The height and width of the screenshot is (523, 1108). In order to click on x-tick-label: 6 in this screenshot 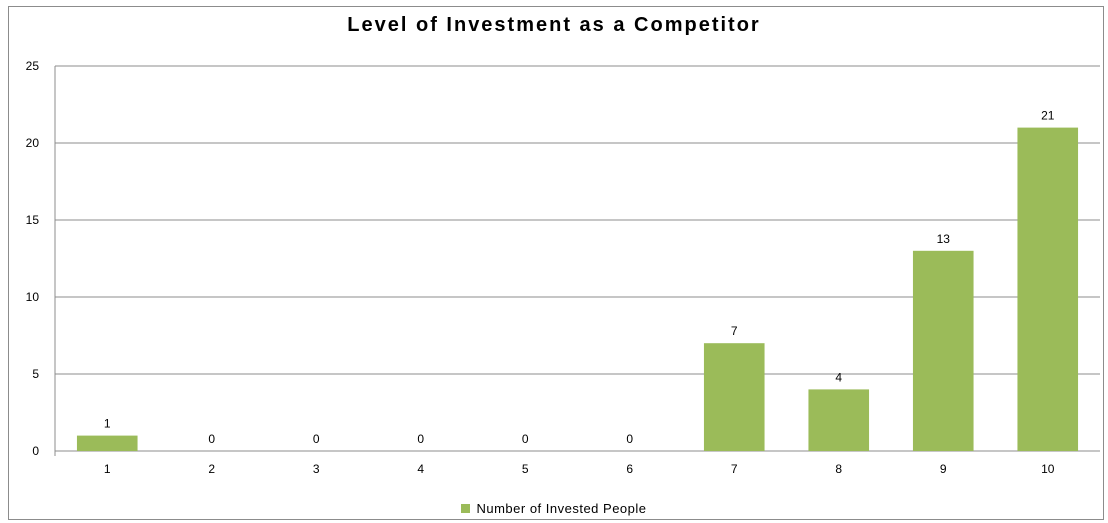, I will do `click(629, 469)`.